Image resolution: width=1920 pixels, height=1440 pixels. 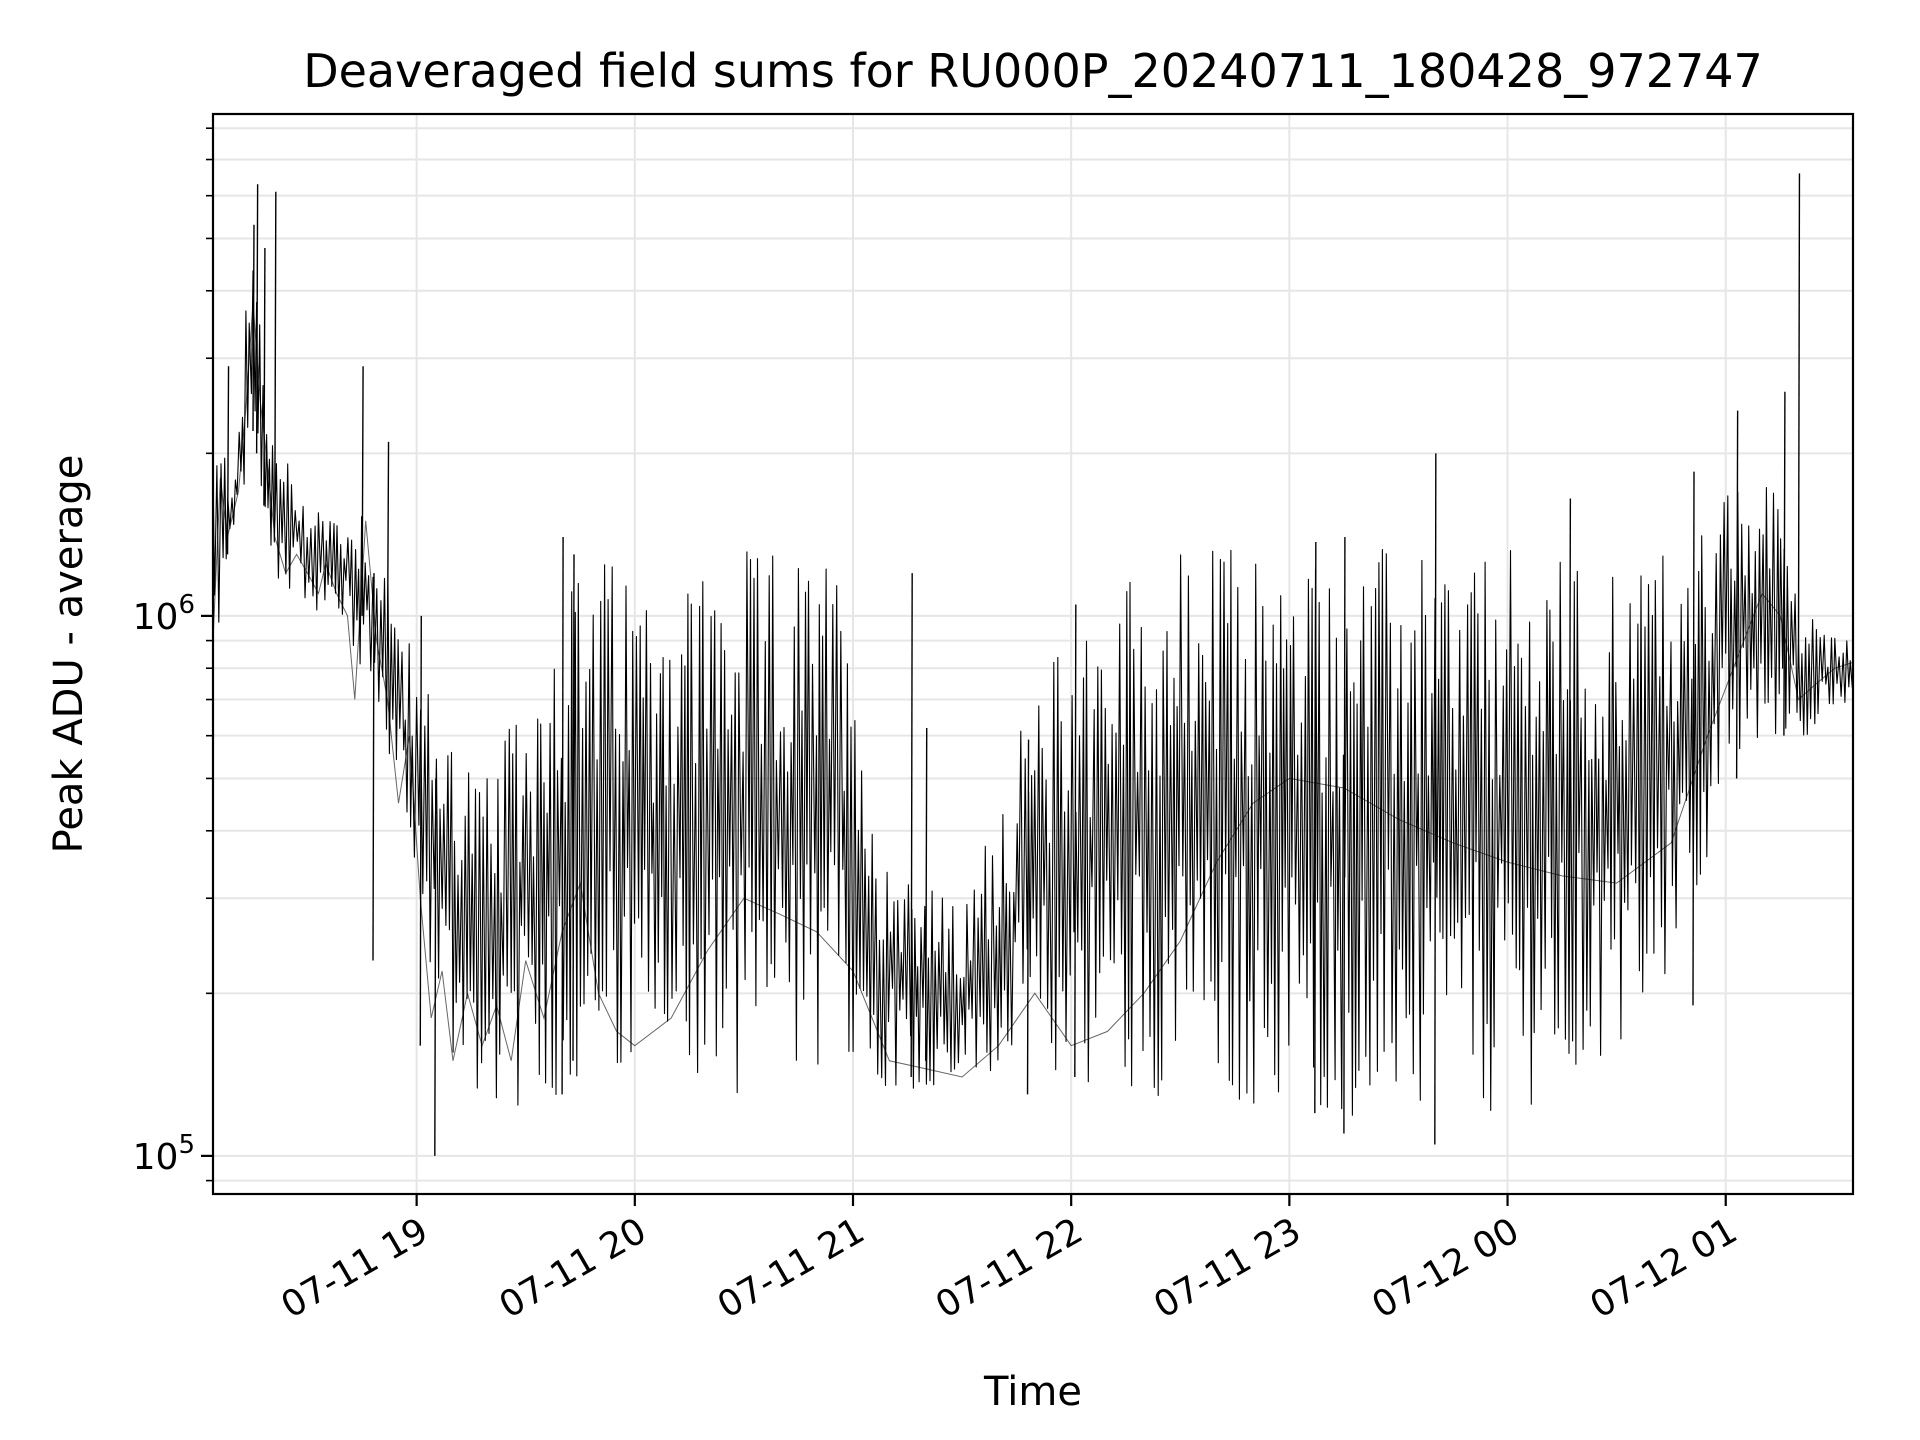 What do you see at coordinates (1032, 1392) in the screenshot?
I see `x-axis-label: Time` at bounding box center [1032, 1392].